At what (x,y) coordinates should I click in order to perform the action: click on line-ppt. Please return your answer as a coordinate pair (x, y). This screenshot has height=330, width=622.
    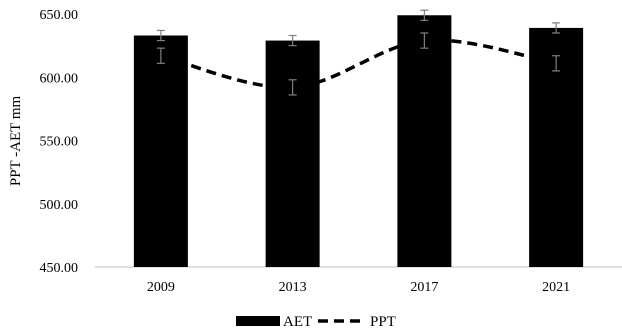
    Looking at the image, I should click on (358, 64).